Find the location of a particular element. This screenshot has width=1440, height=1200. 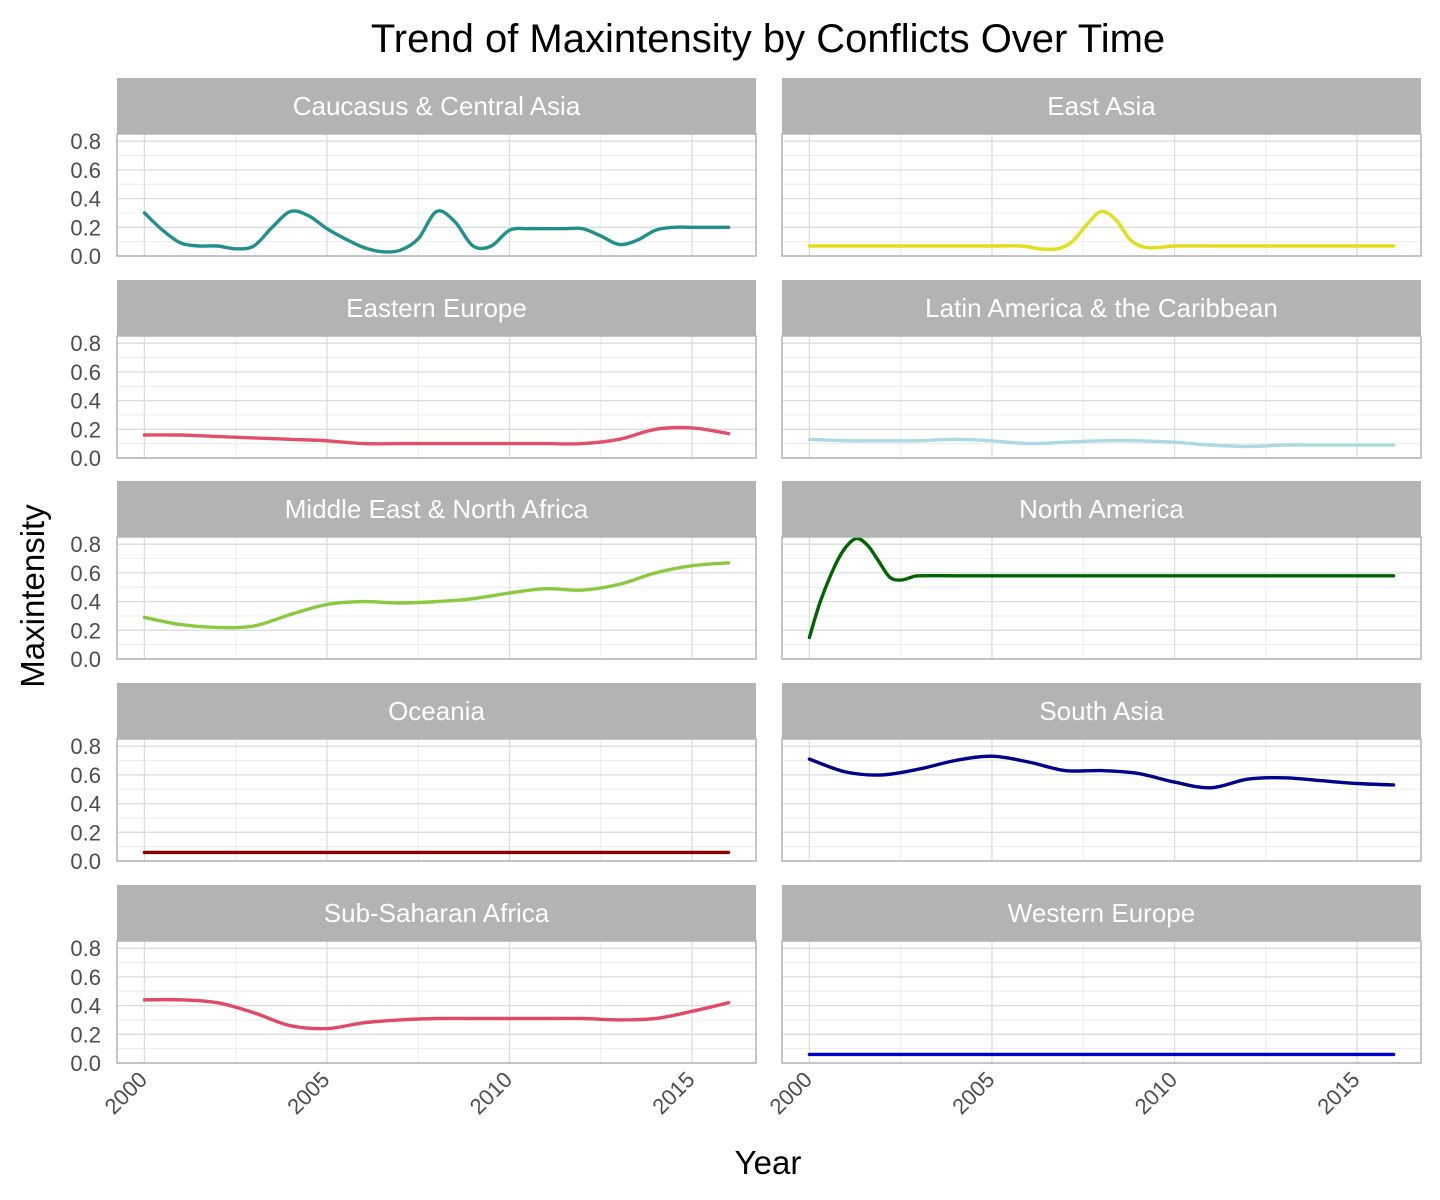

facet-strip-label: Middle East & North Africa is located at coordinates (437, 509).